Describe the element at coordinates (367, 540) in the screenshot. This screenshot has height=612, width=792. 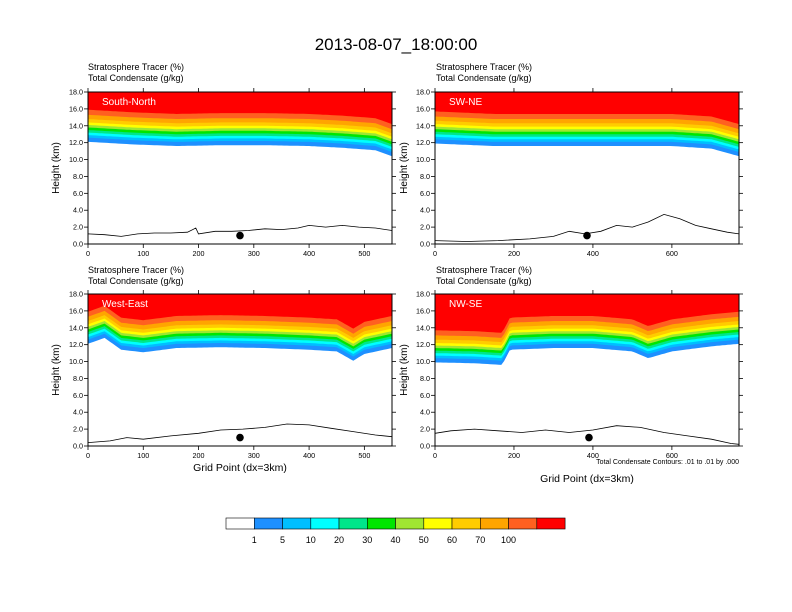
I see `colorbar-label: 30` at that location.